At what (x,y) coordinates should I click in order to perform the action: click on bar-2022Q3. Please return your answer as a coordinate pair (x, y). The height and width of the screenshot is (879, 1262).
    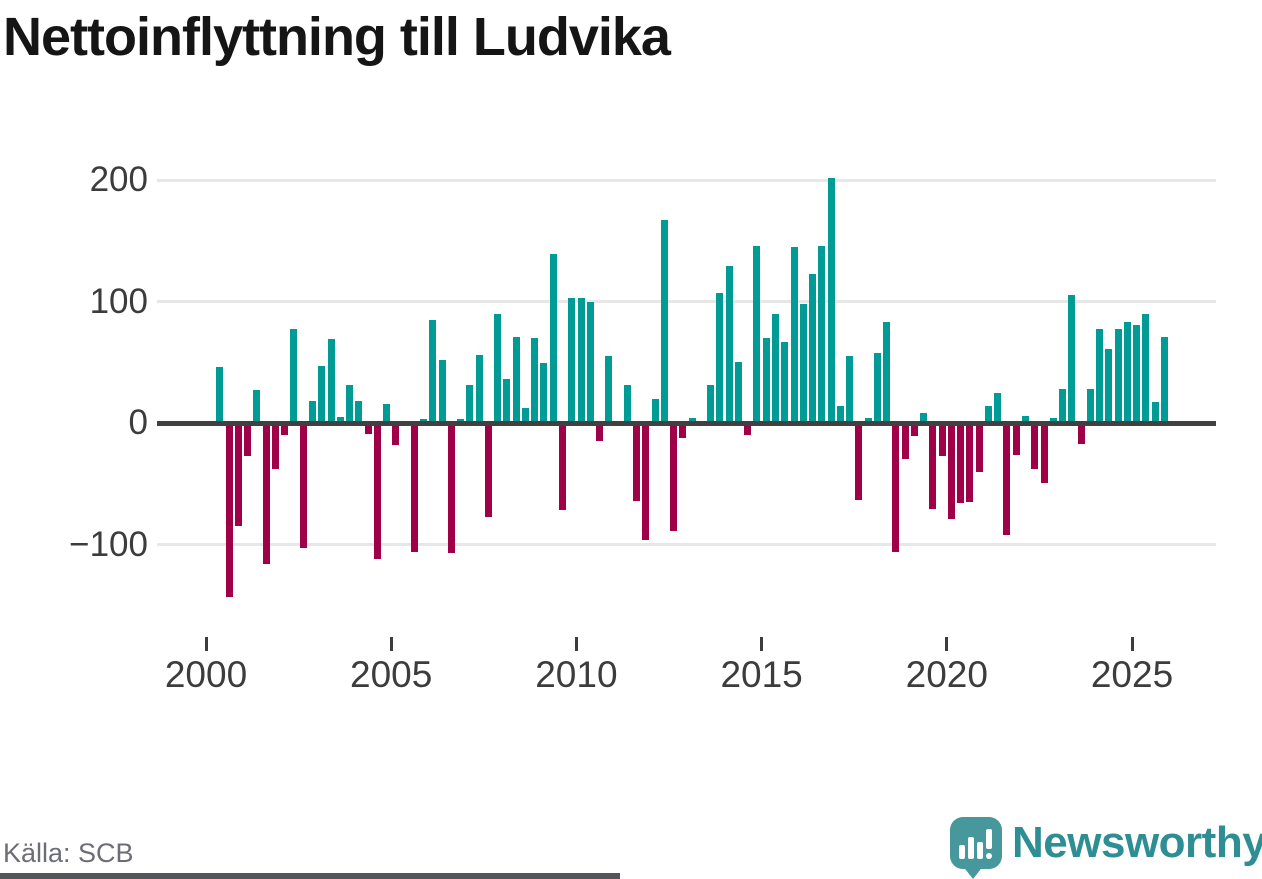
    Looking at the image, I should click on (1044, 453).